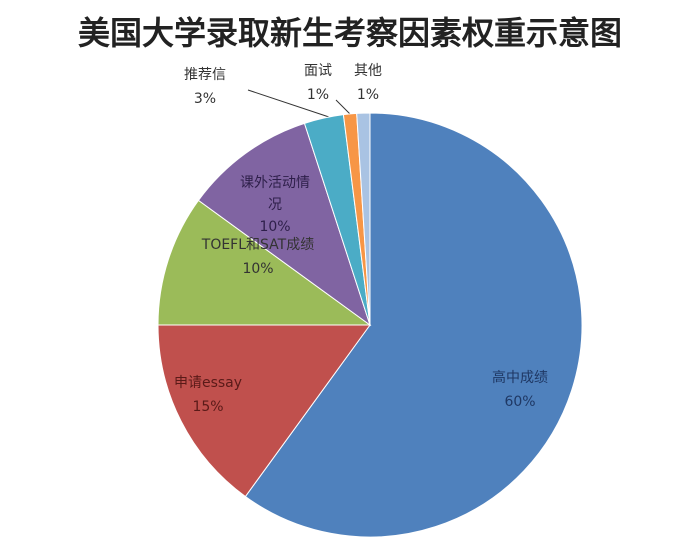 The image size is (700, 550). Describe the element at coordinates (258, 245) in the screenshot. I see `slice-label: TOEFL和SAT成绩` at that location.